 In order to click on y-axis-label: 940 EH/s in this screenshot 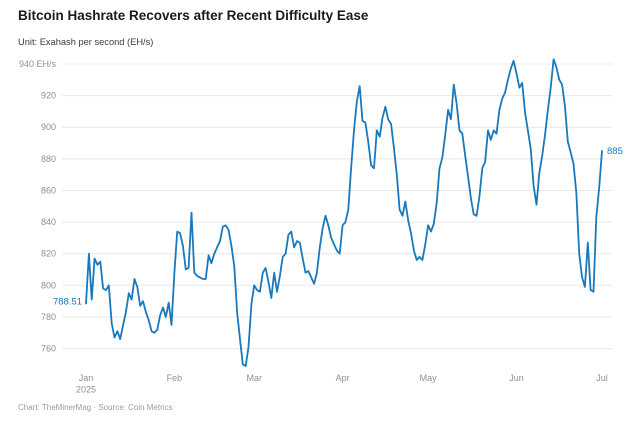, I will do `click(38, 64)`.